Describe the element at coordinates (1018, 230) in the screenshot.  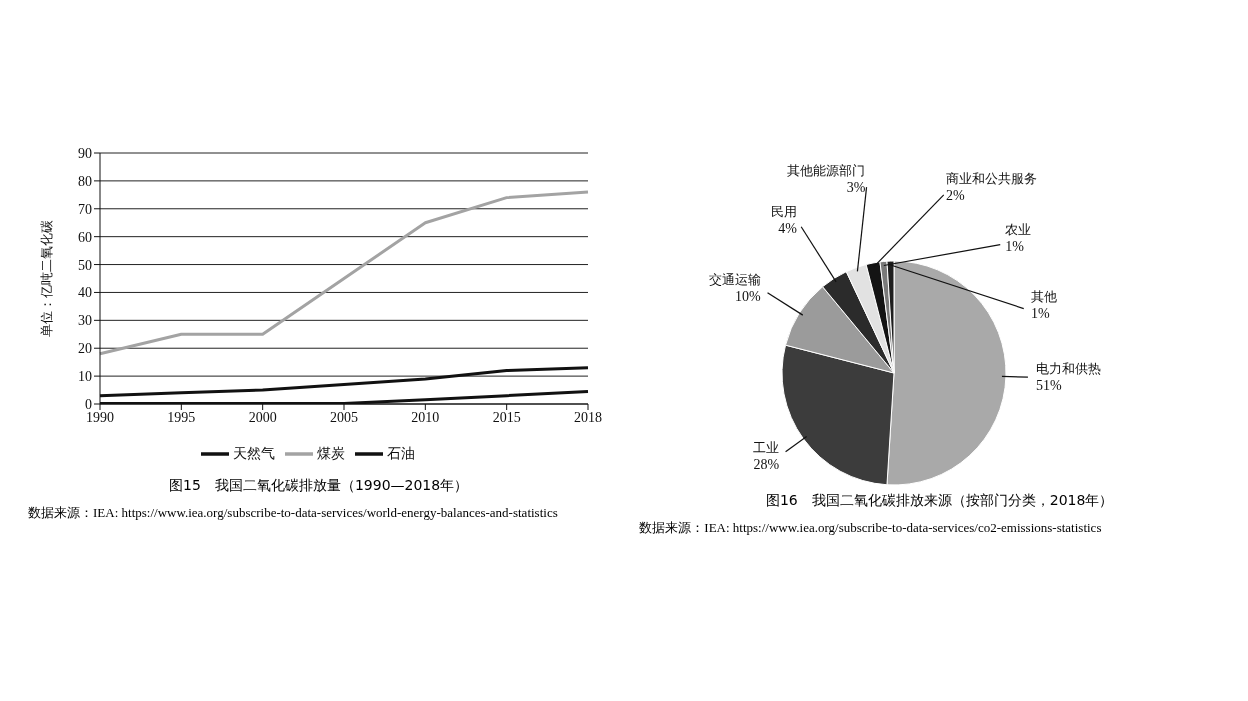
I see `slice-label: 农业` at that location.